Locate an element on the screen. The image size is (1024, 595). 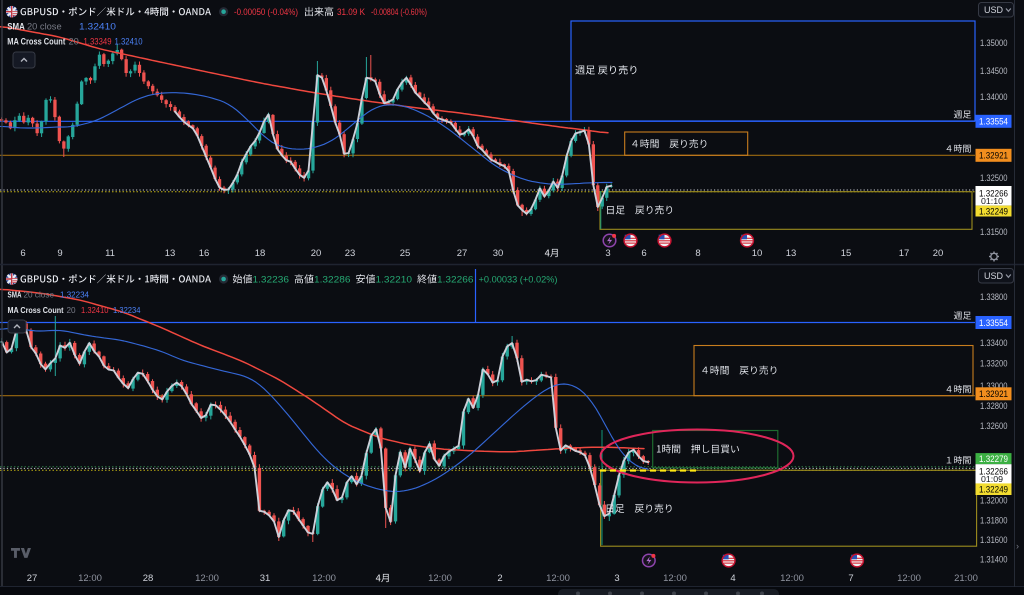
svg-text: 1.31400 is located at coordinates (994, 559).